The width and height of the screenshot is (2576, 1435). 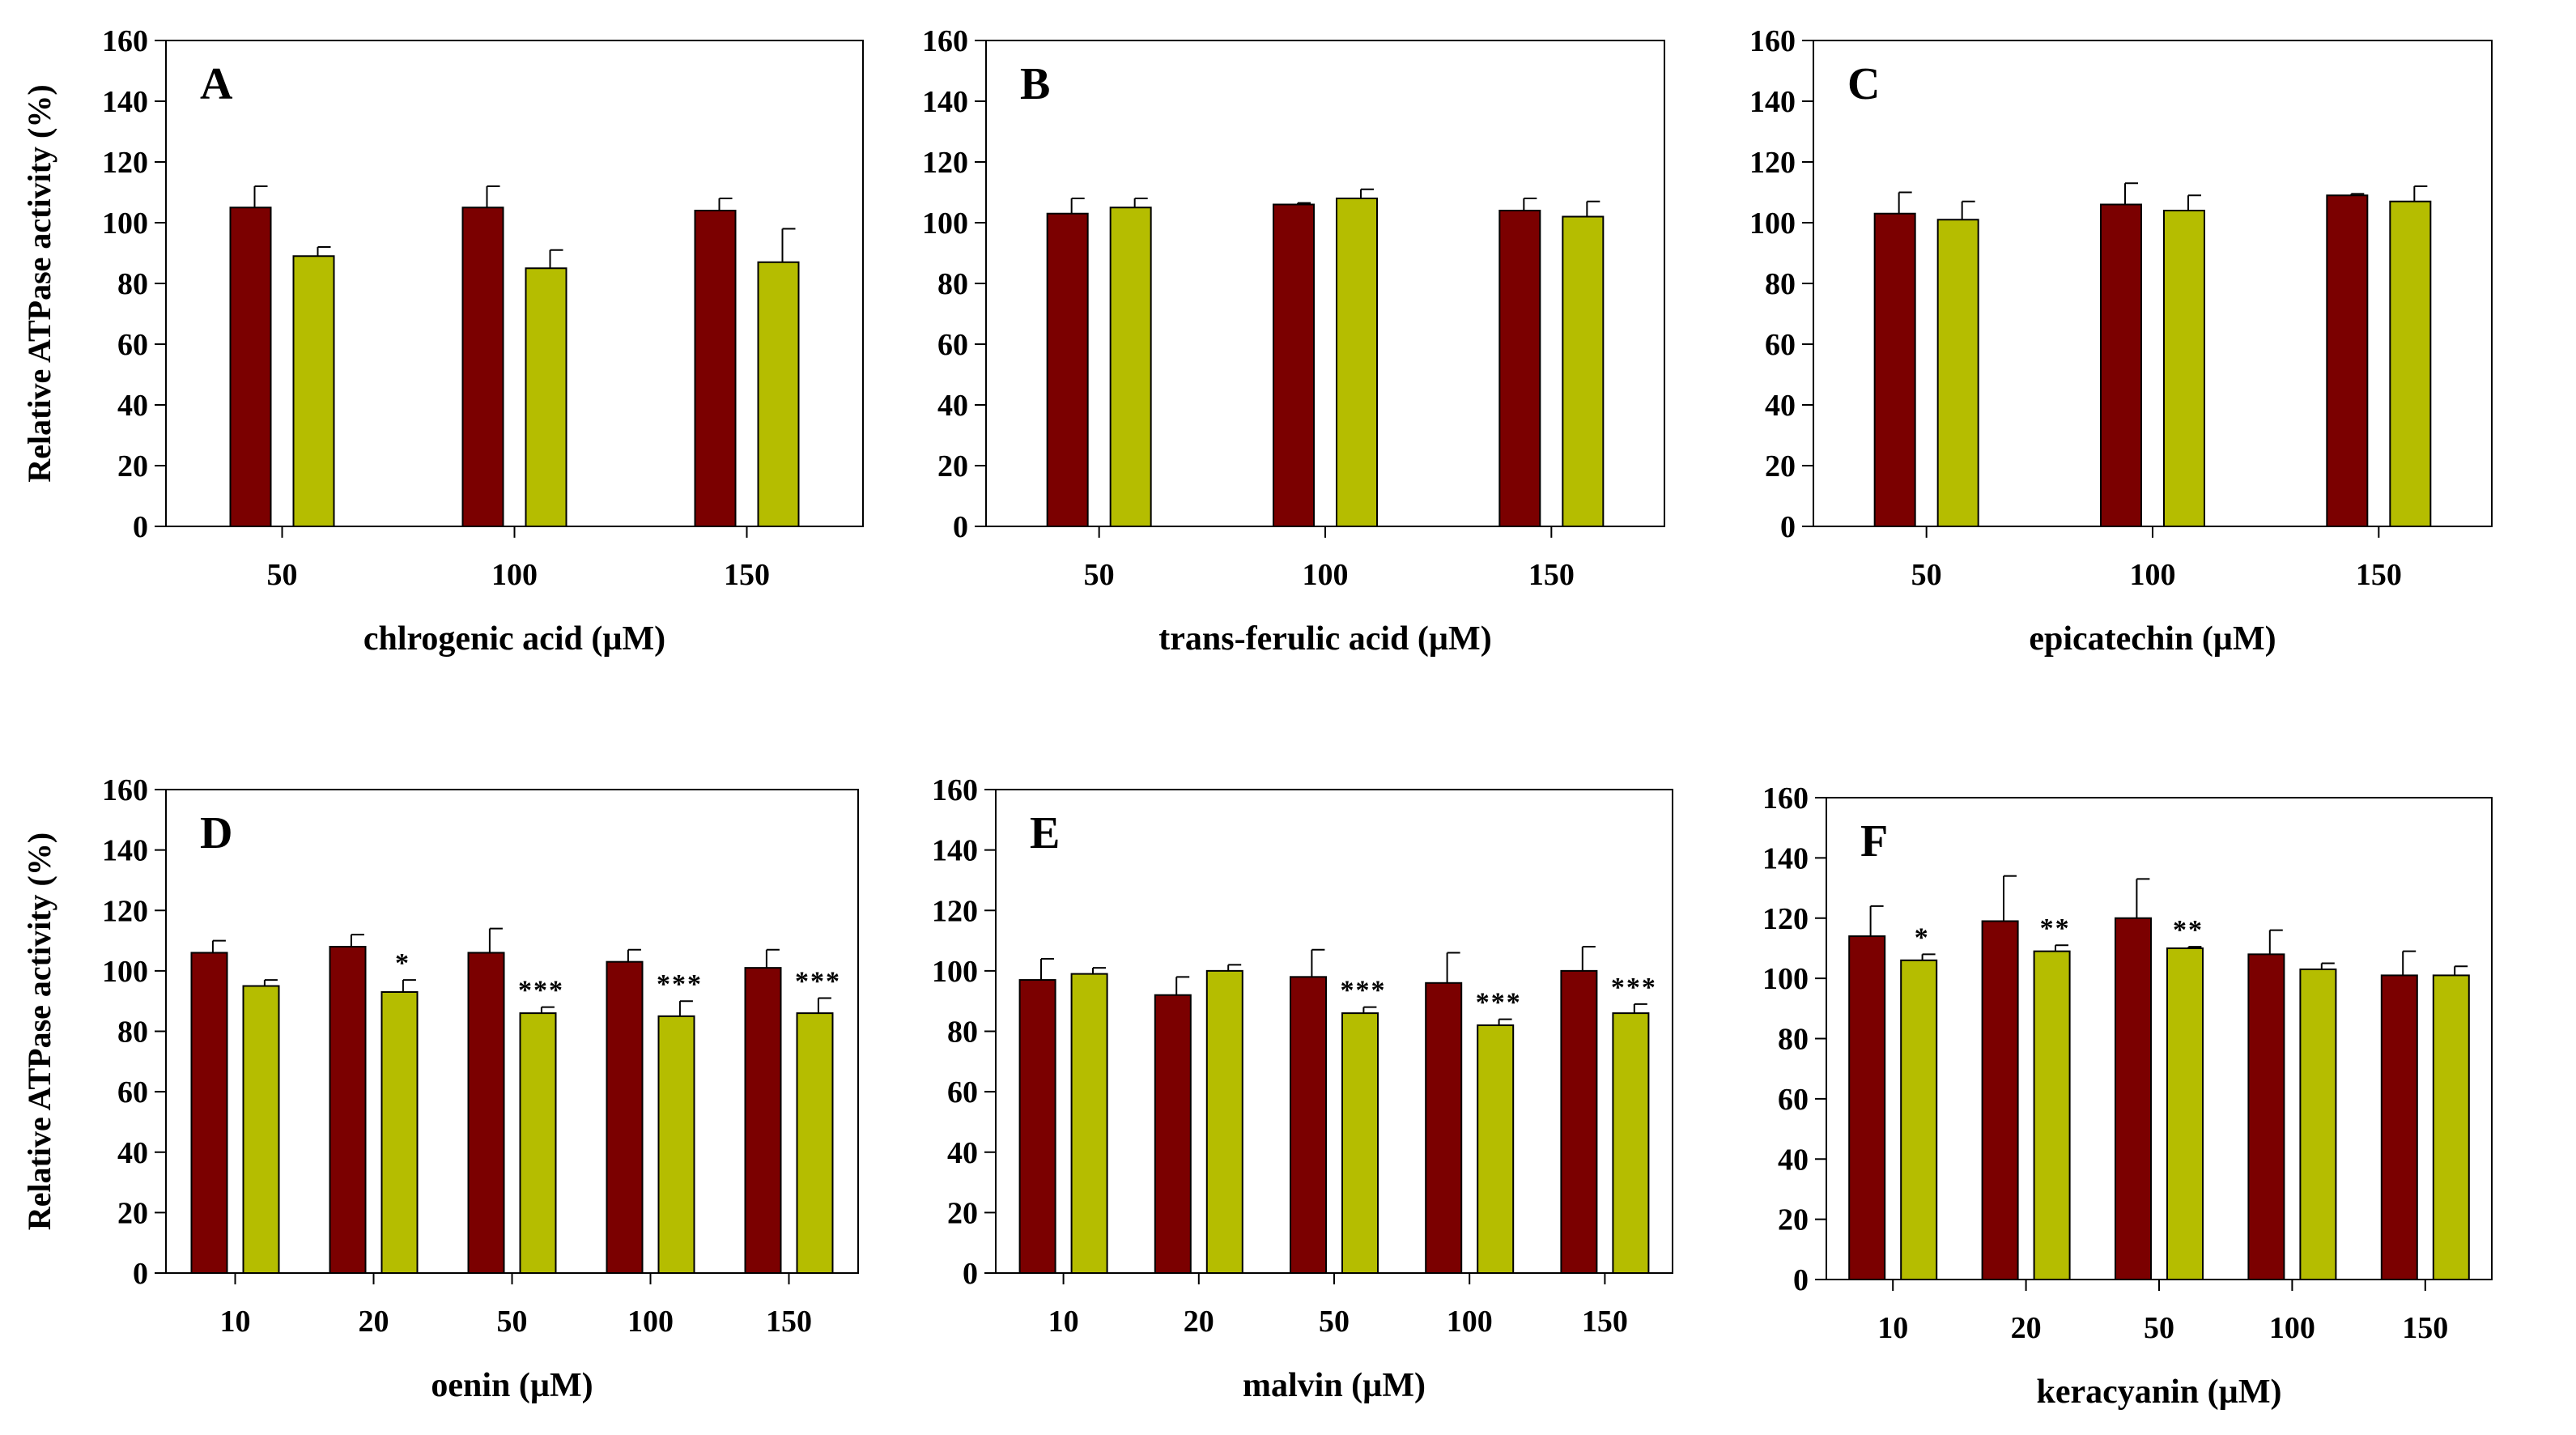 I want to click on panel-letter: A, so click(x=216, y=84).